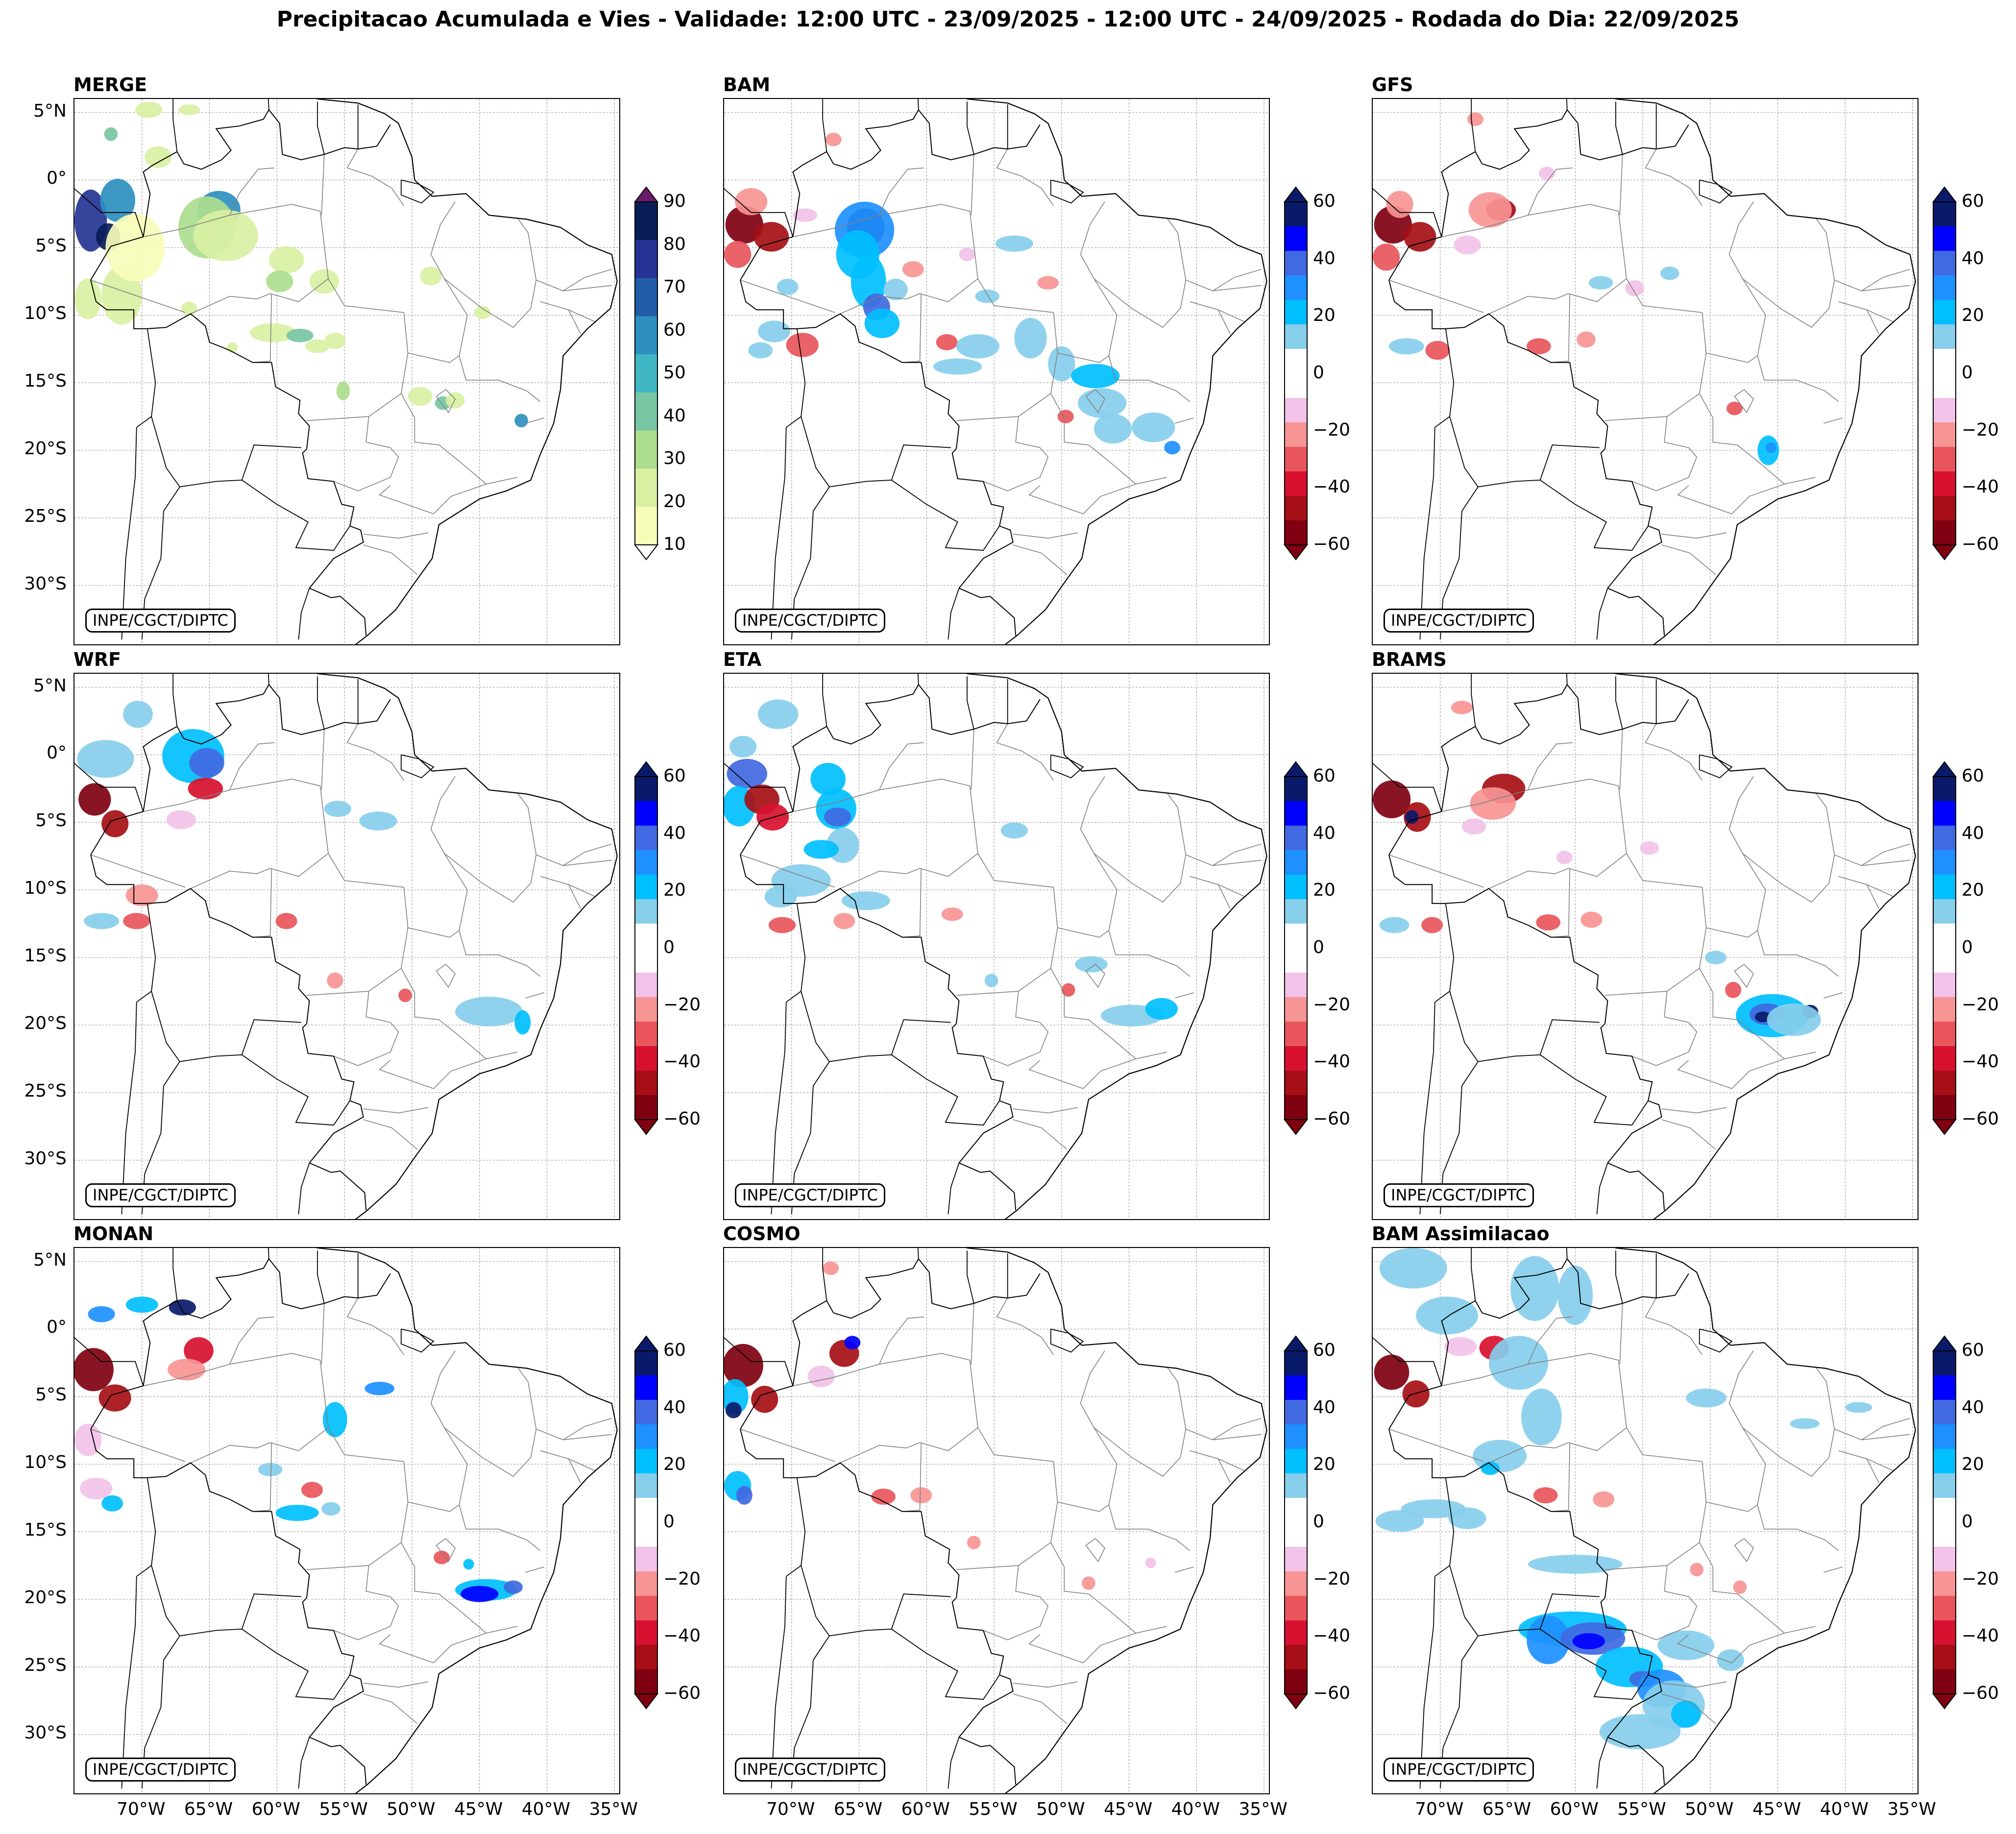  Describe the element at coordinates (674, 544) in the screenshot. I see `colorbar-tick-label: 10` at that location.